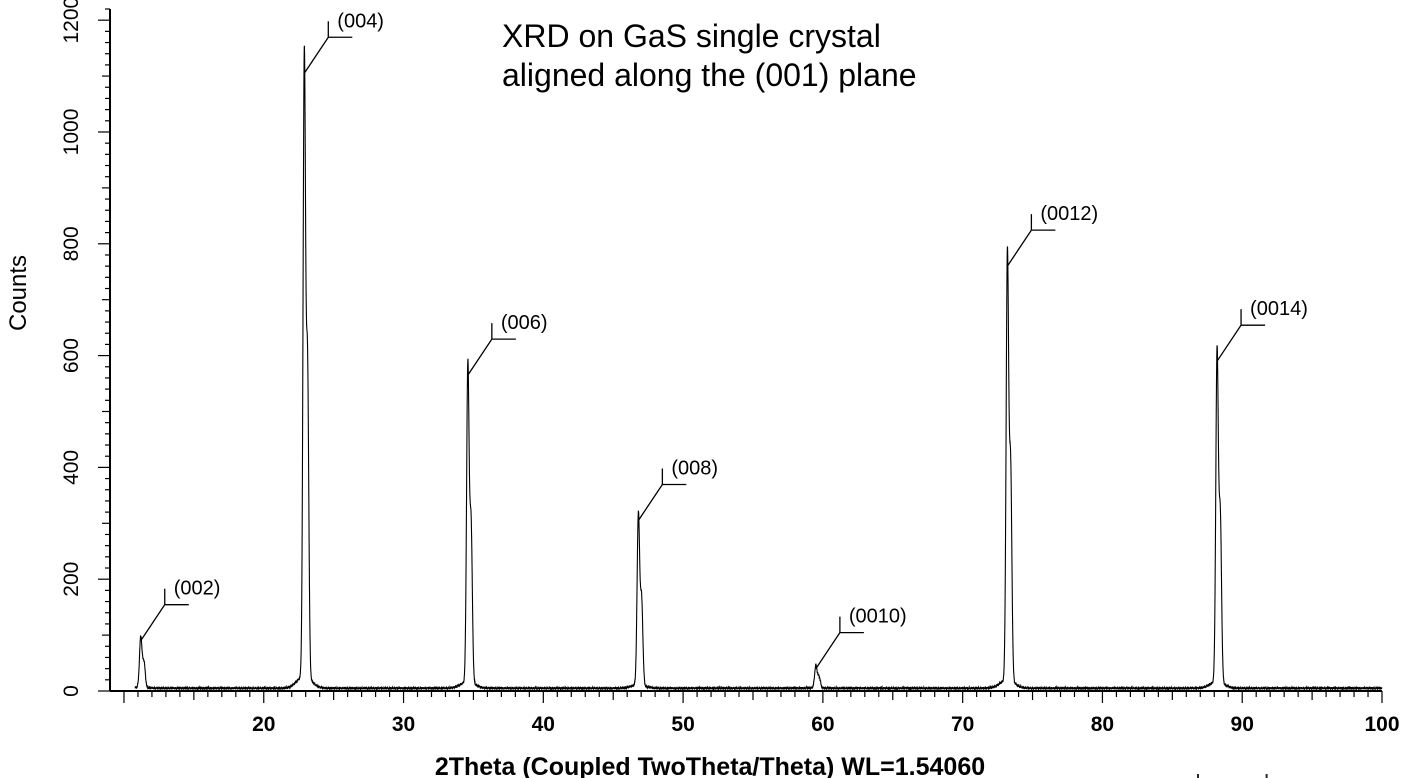 This screenshot has width=1410, height=778. What do you see at coordinates (1251, 774) in the screenshot?
I see `watermark: www.hqgraphene.com` at bounding box center [1251, 774].